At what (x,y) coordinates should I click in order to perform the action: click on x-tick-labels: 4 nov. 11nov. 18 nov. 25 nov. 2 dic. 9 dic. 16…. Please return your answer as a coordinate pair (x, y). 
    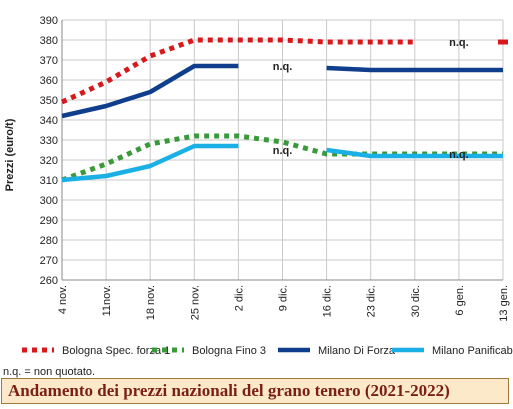
    Looking at the image, I should click on (283, 303).